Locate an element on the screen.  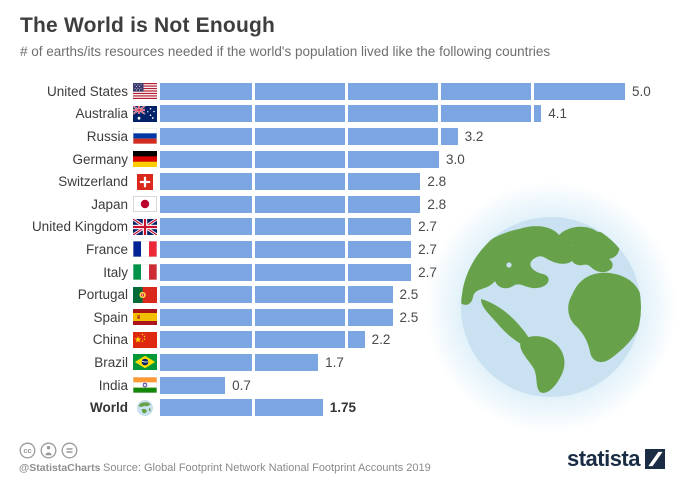
chart-row-pt: Portugal 2.5 is located at coordinates (340, 294).